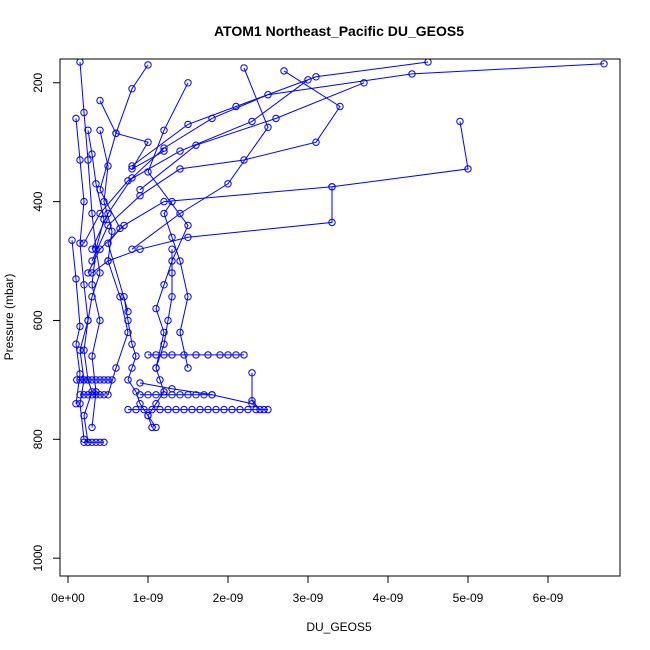 The image size is (650, 650). What do you see at coordinates (38, 82) in the screenshot?
I see `y-tick-label: 200` at bounding box center [38, 82].